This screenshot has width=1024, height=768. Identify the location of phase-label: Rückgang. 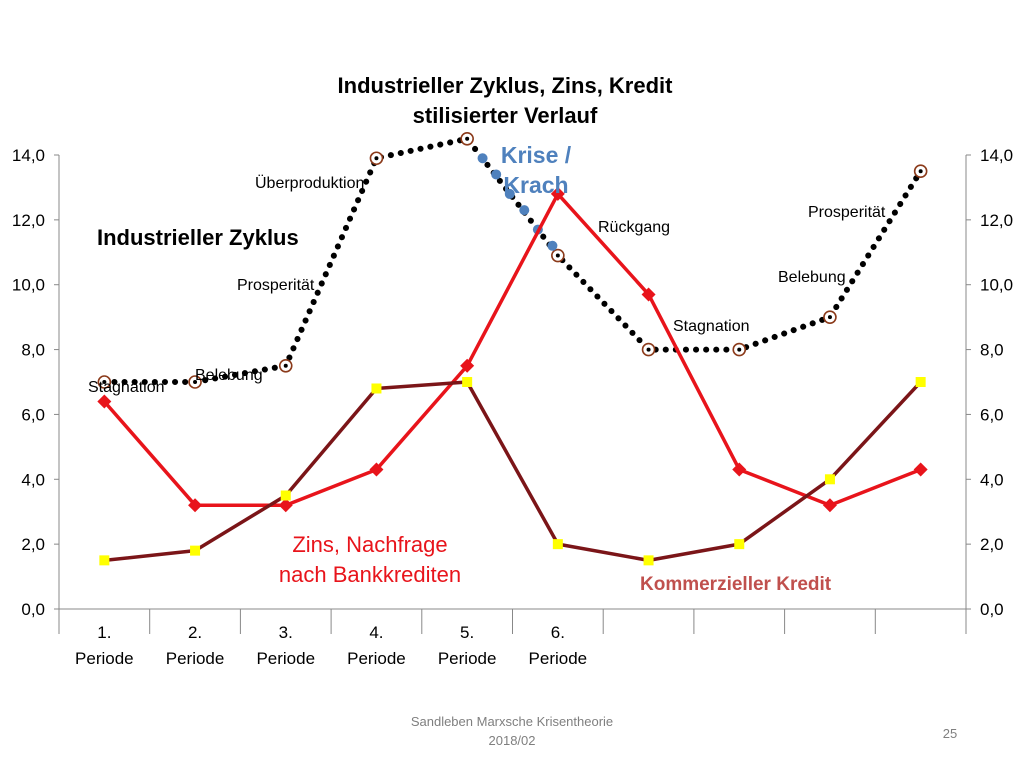
(634, 227).